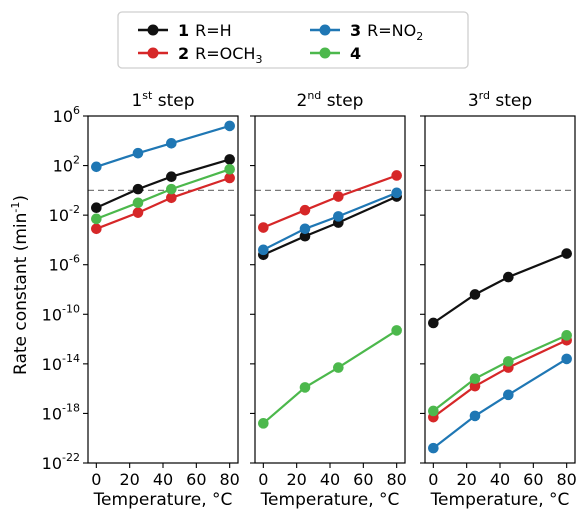  What do you see at coordinates (293, 40) in the screenshot?
I see `legend-frame` at bounding box center [293, 40].